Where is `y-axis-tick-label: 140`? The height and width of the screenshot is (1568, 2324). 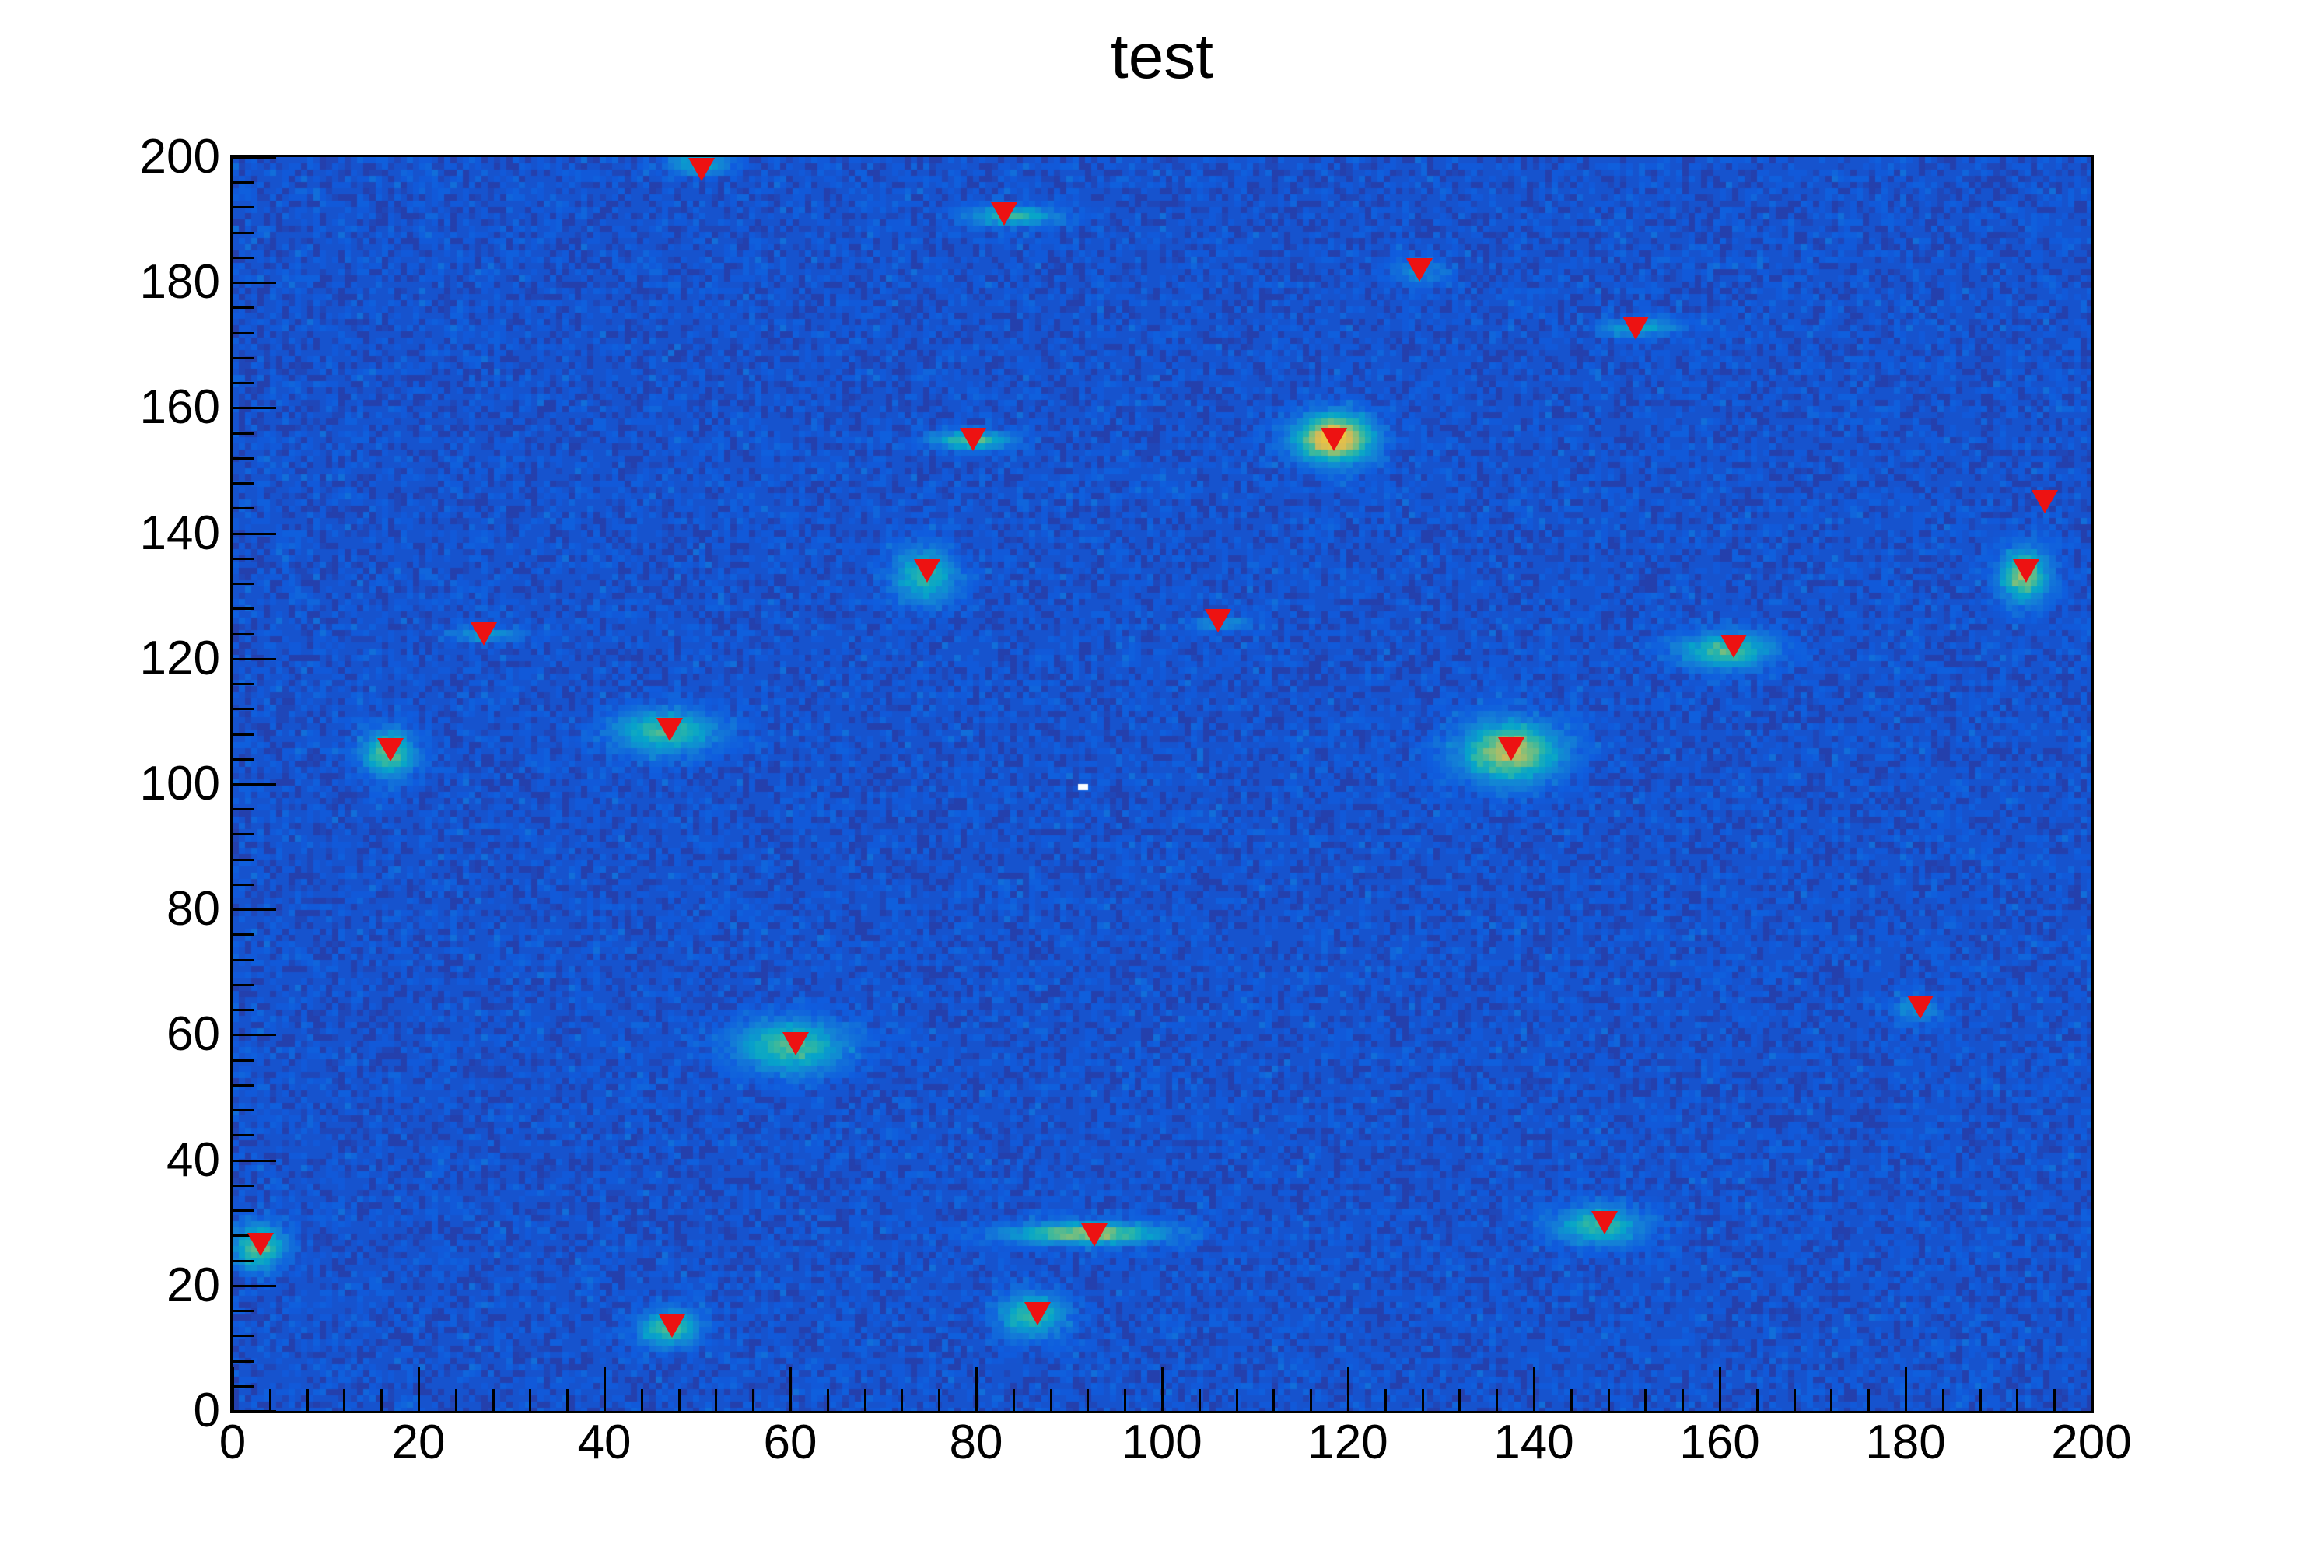 y-axis-tick-label: 140 is located at coordinates (180, 533).